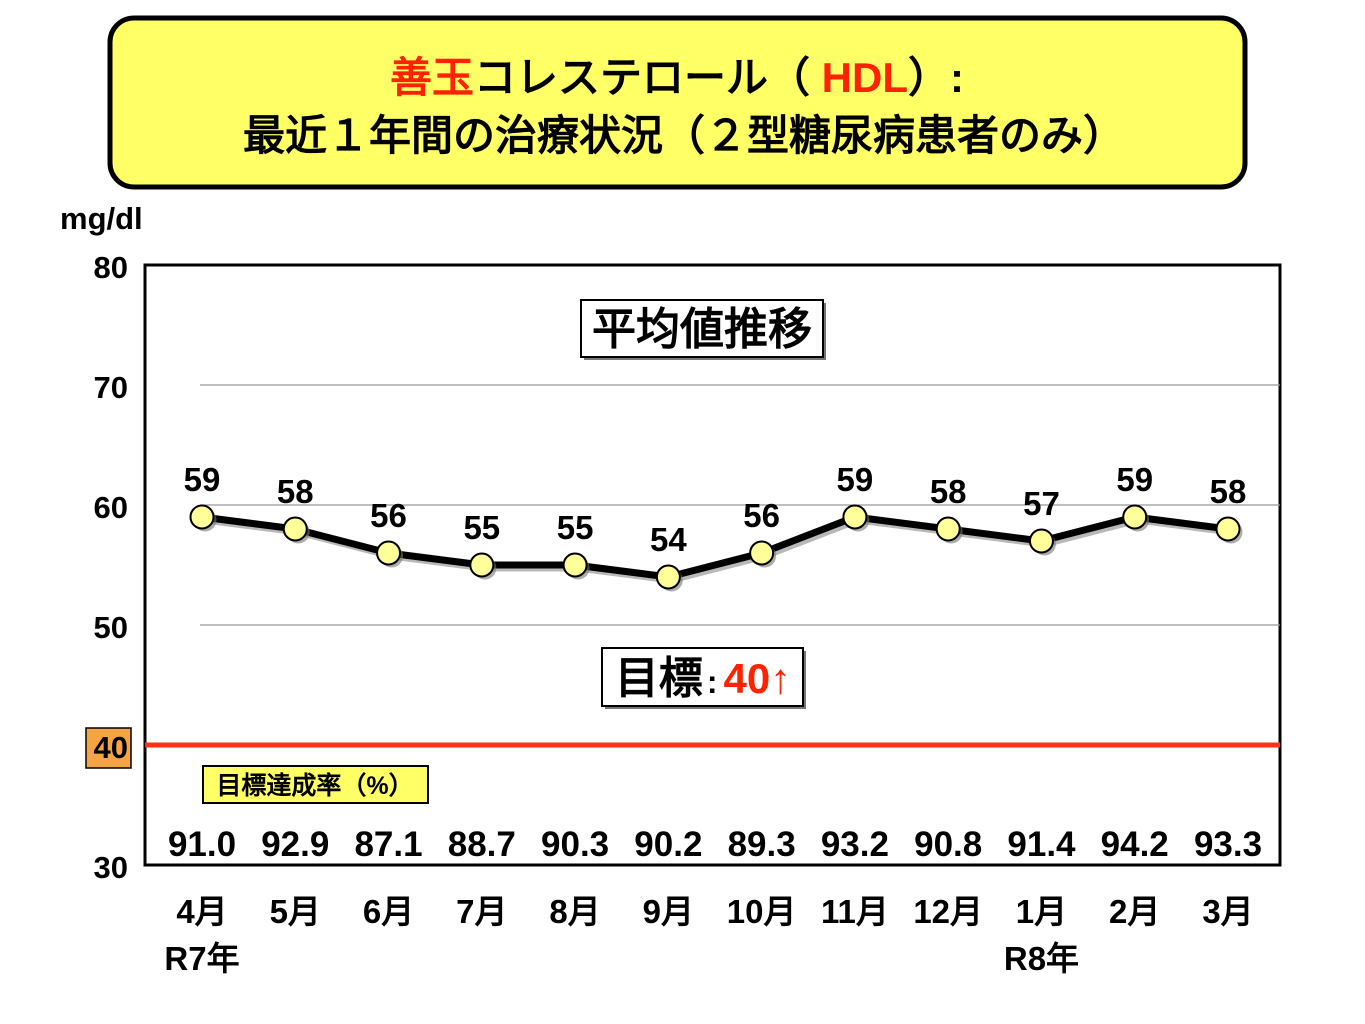  Describe the element at coordinates (101, 218) in the screenshot. I see `y-axis-unit-label: mg/dl` at that location.